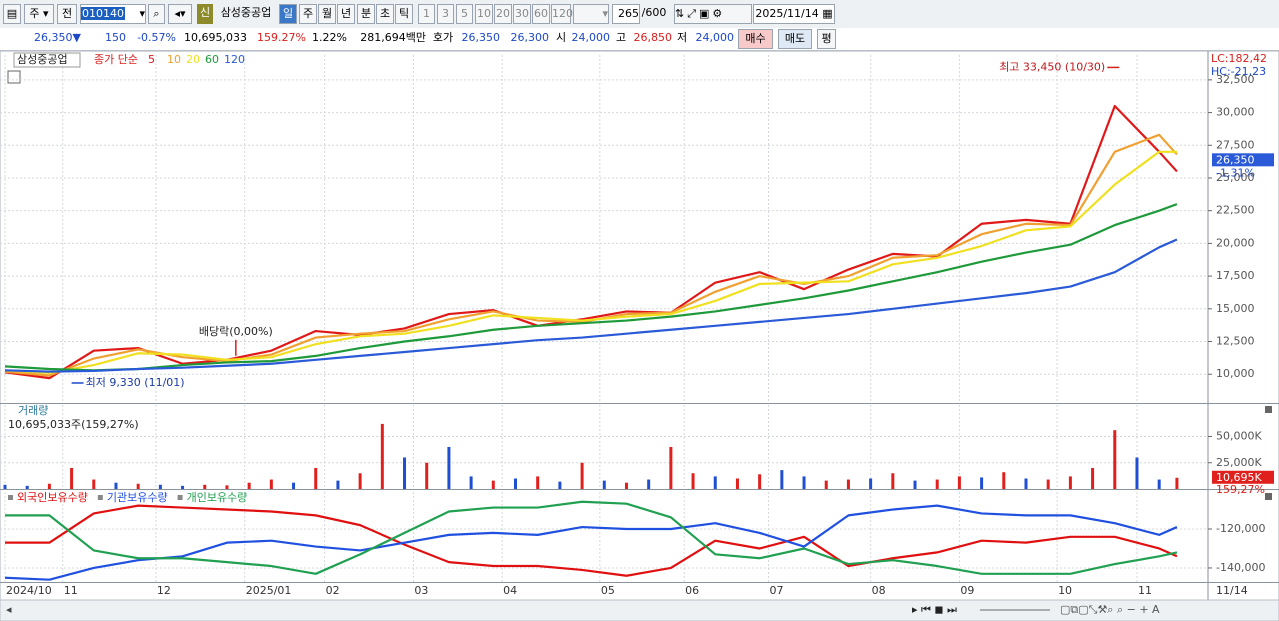 The height and width of the screenshot is (621, 1279). What do you see at coordinates (308, 14) in the screenshot?
I see `week-button: 주` at bounding box center [308, 14].